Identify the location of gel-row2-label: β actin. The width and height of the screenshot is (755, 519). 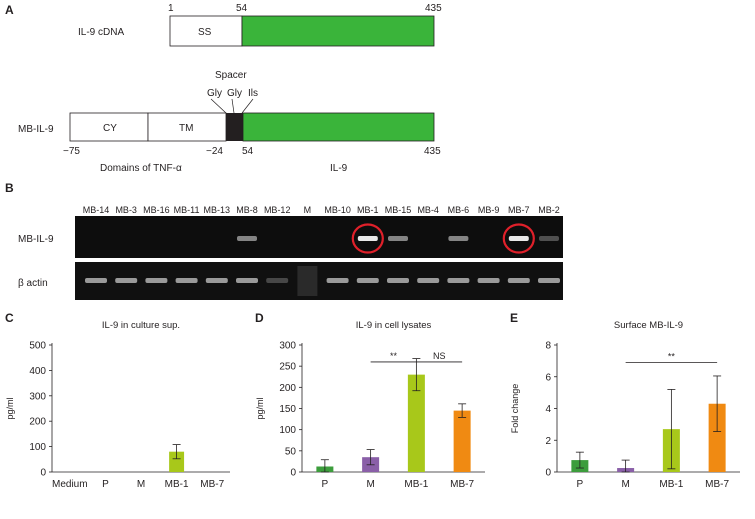
(33, 283).